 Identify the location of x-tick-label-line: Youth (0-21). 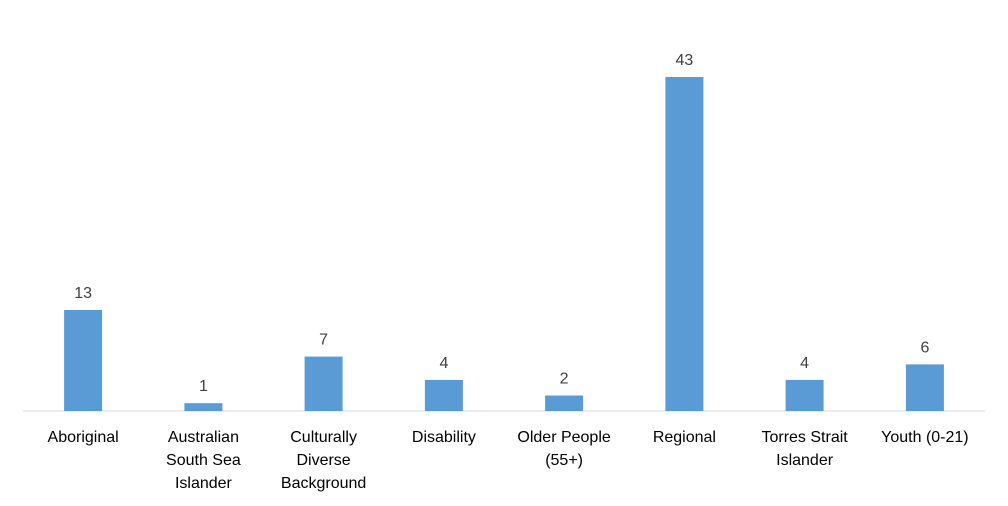
(924, 437).